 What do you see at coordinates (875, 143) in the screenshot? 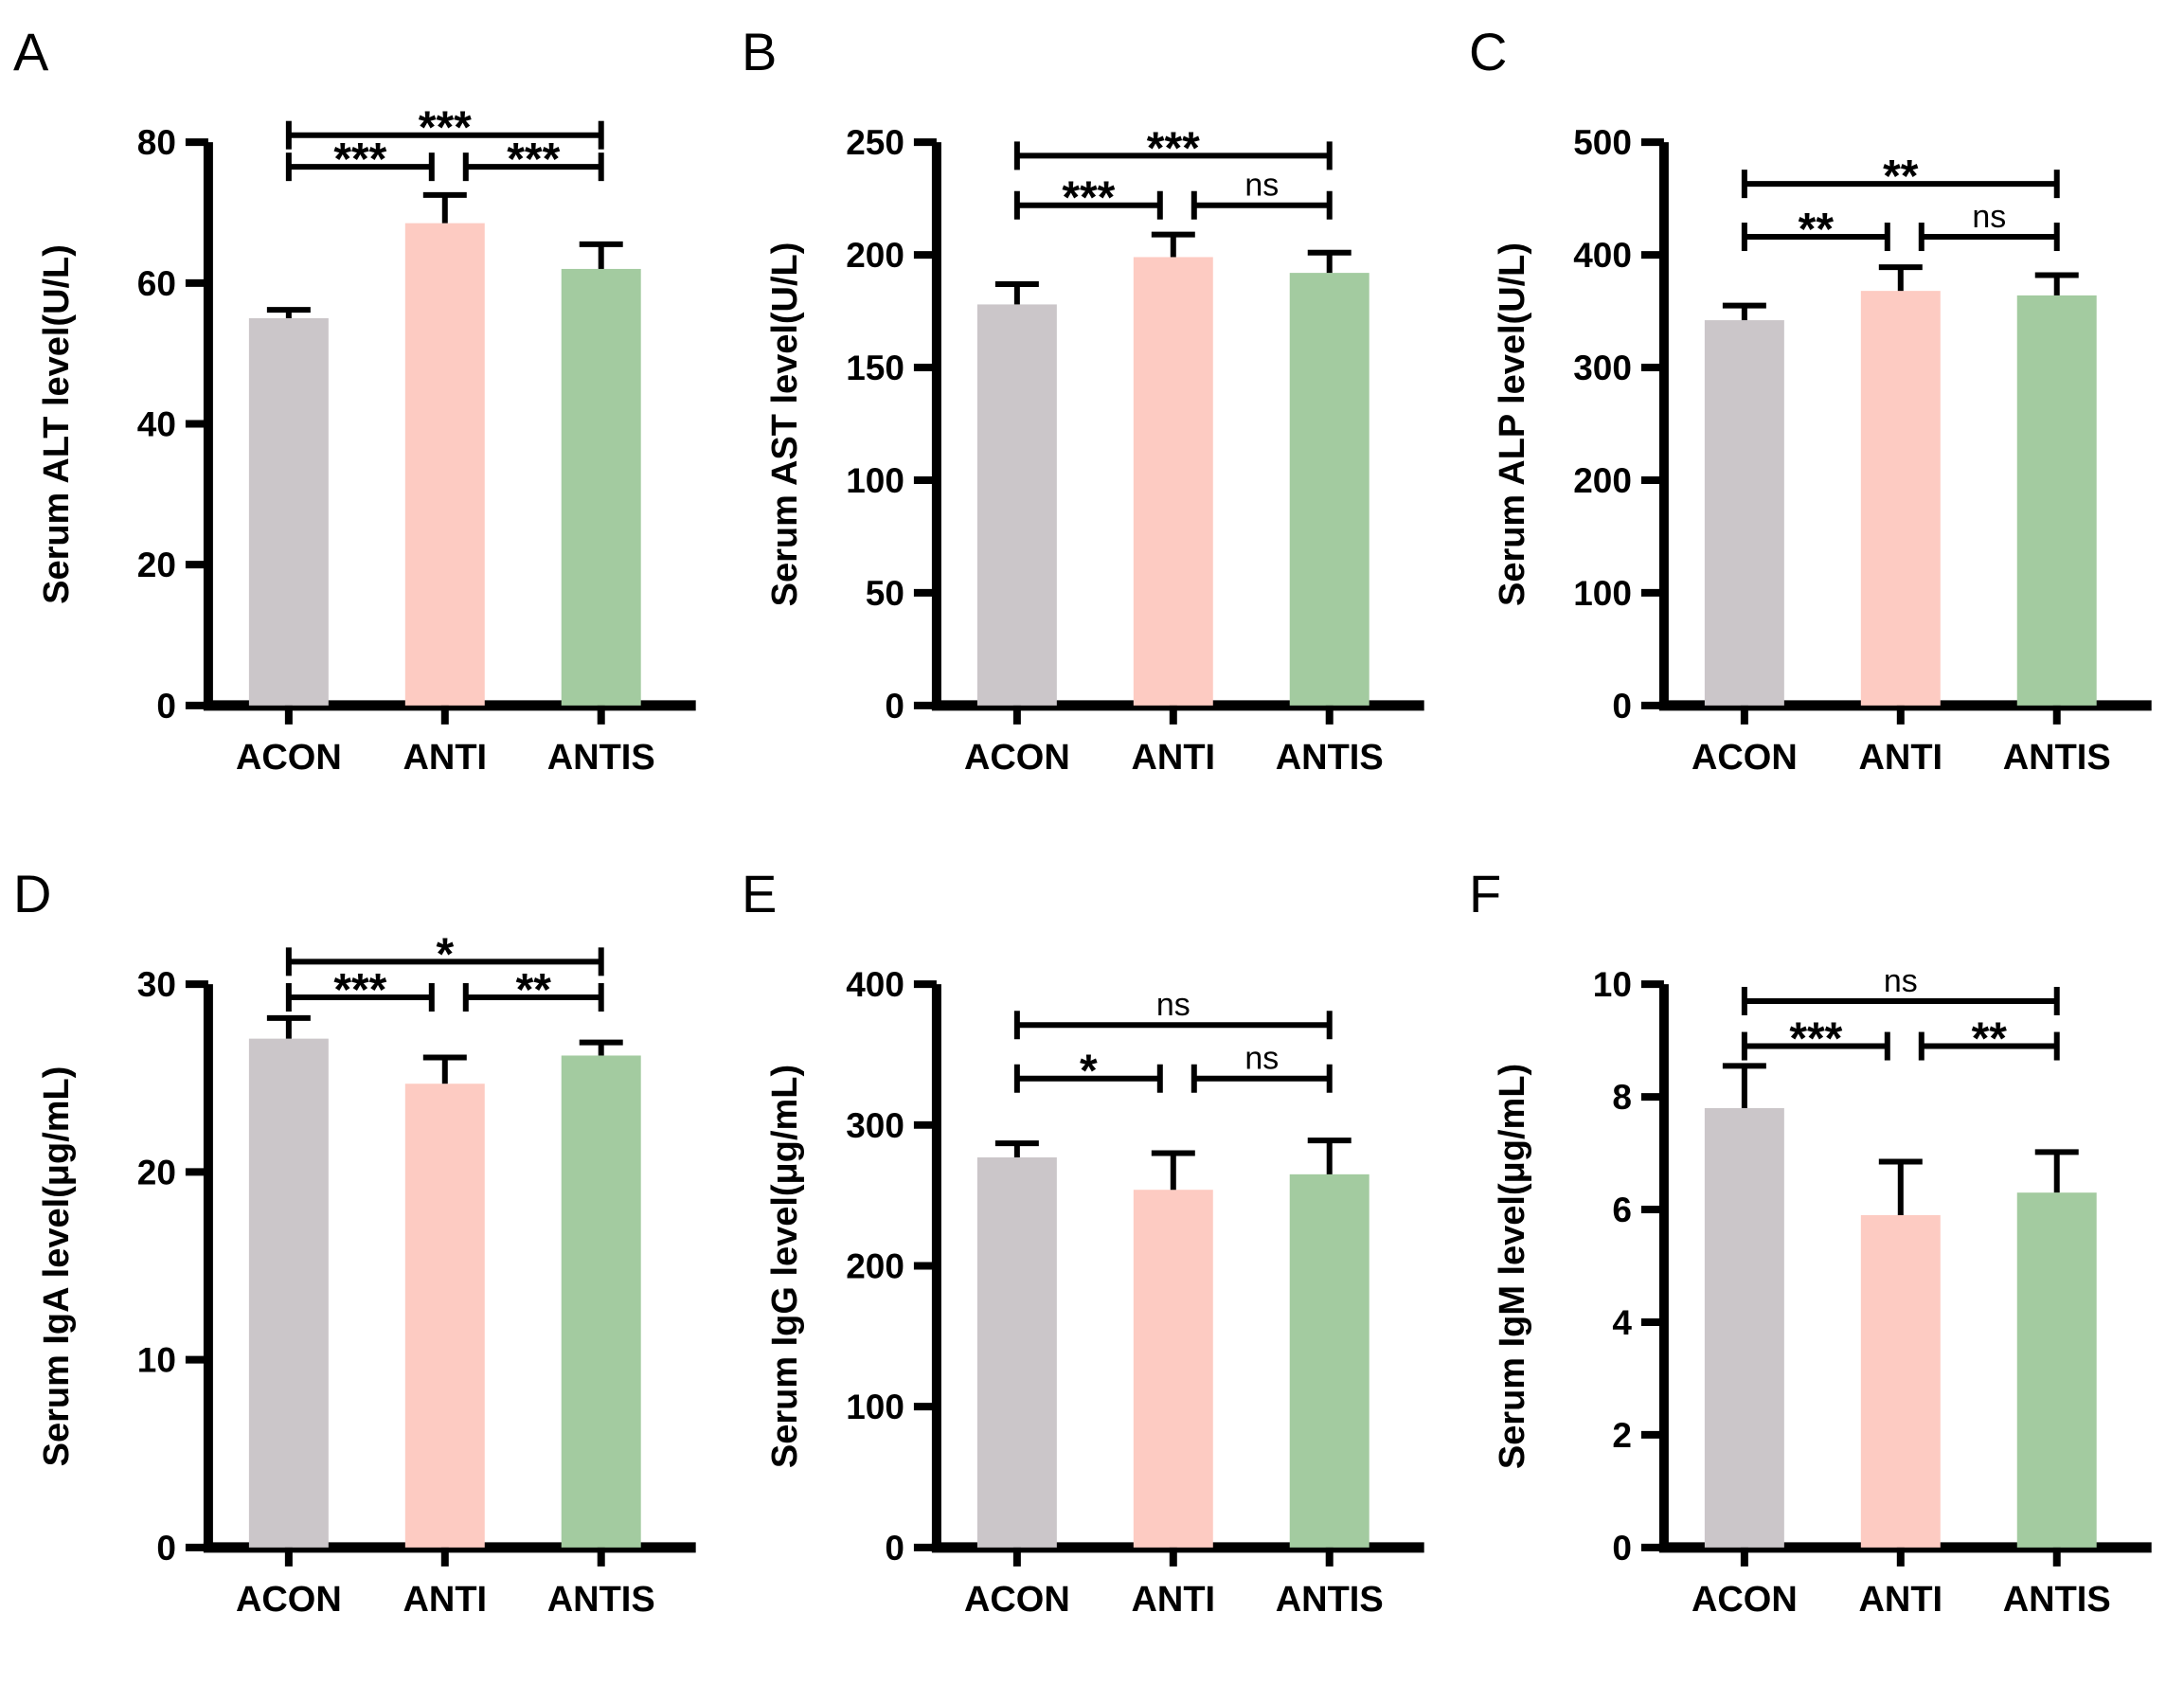
I see `y-tick-label: 250` at bounding box center [875, 143].